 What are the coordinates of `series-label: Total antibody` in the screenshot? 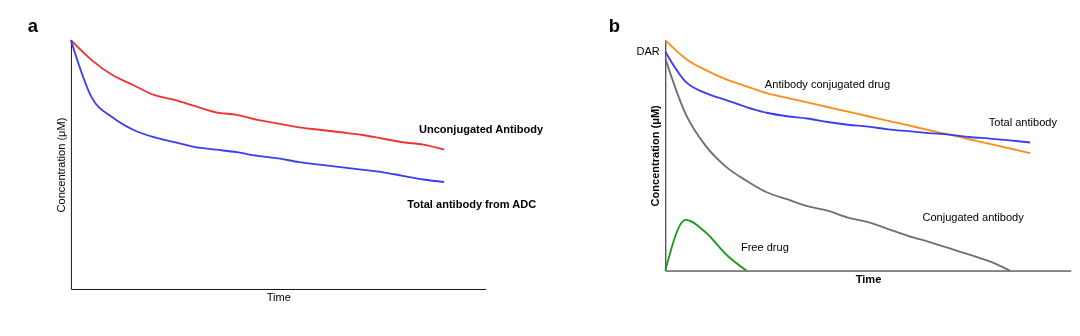 It's located at (1023, 121).